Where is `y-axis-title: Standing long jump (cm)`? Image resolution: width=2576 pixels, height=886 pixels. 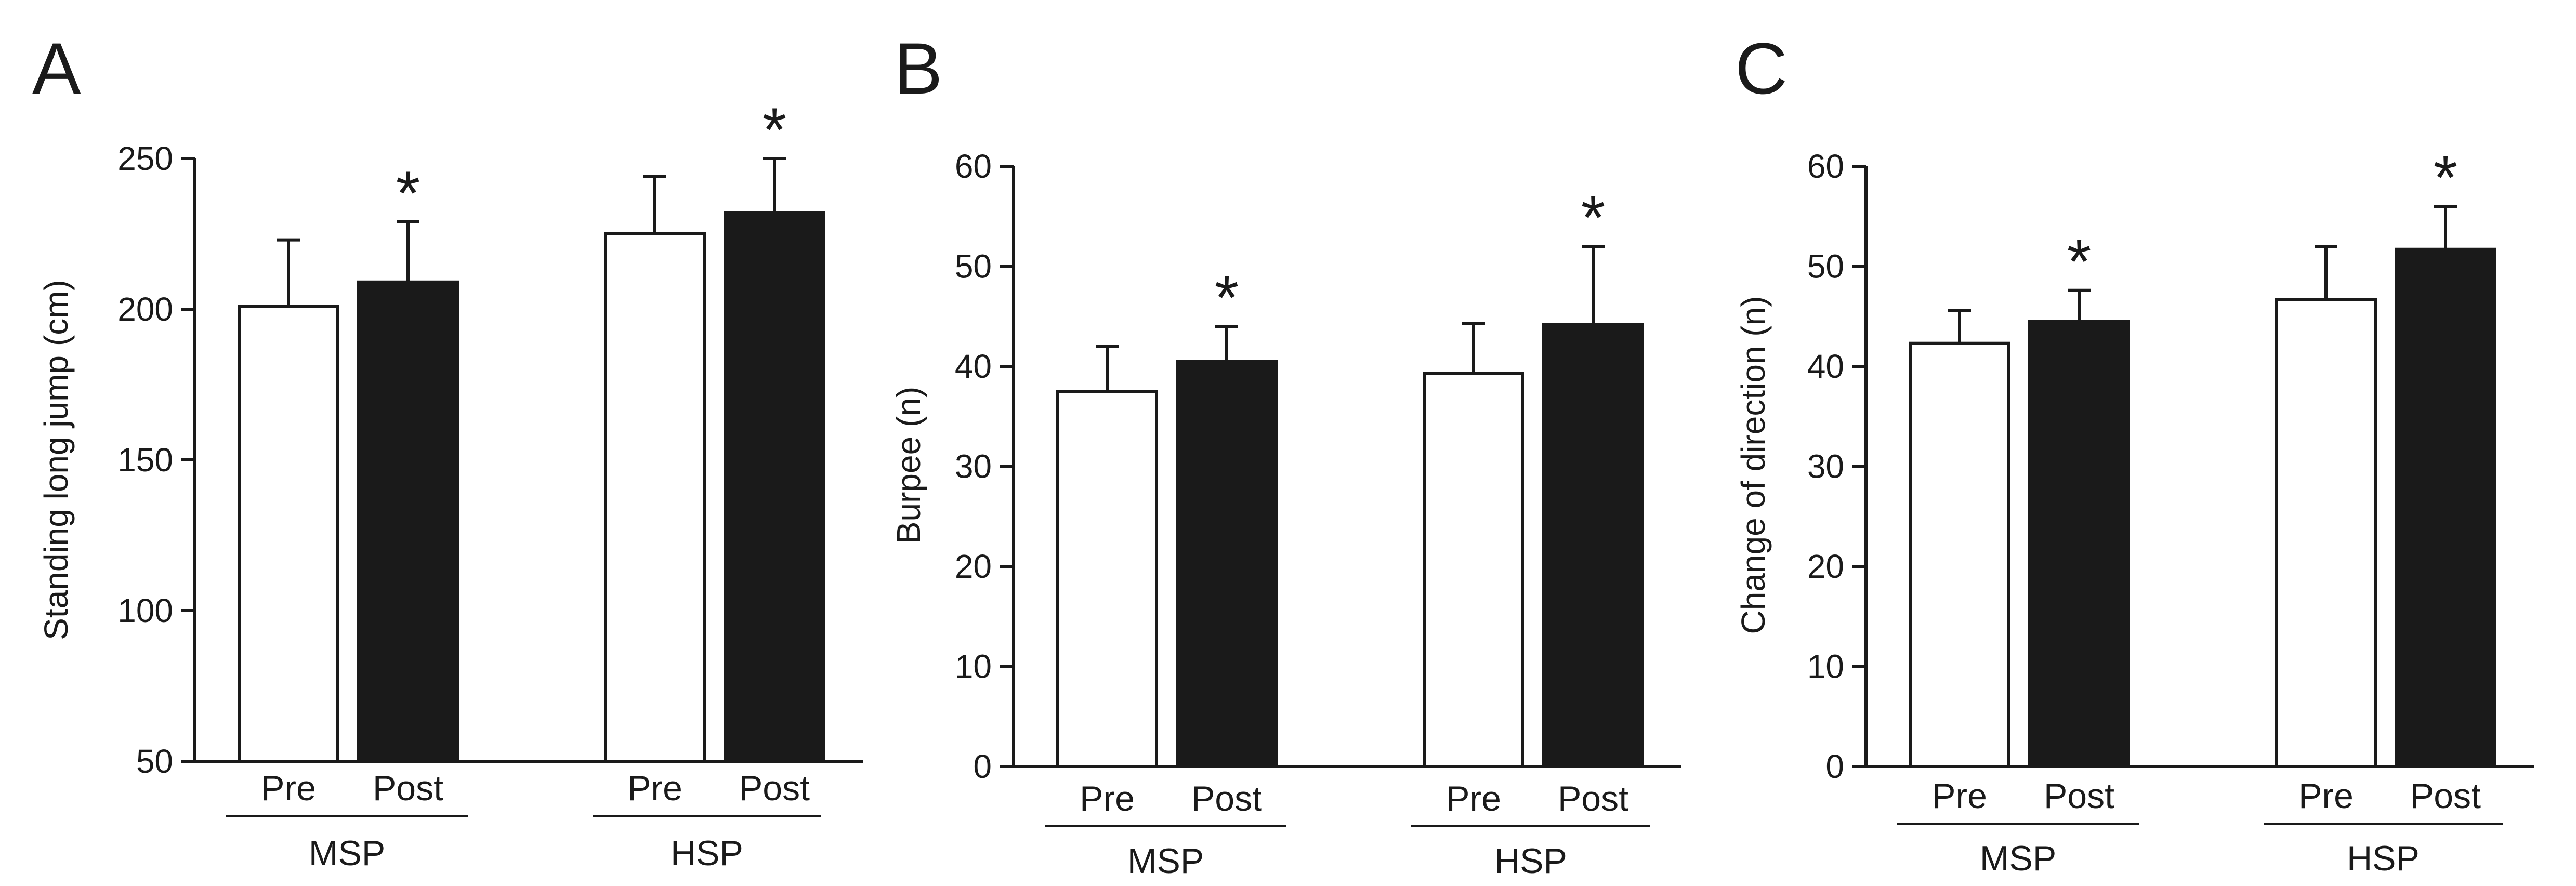
y-axis-title: Standing long jump (cm) is located at coordinates (56, 460).